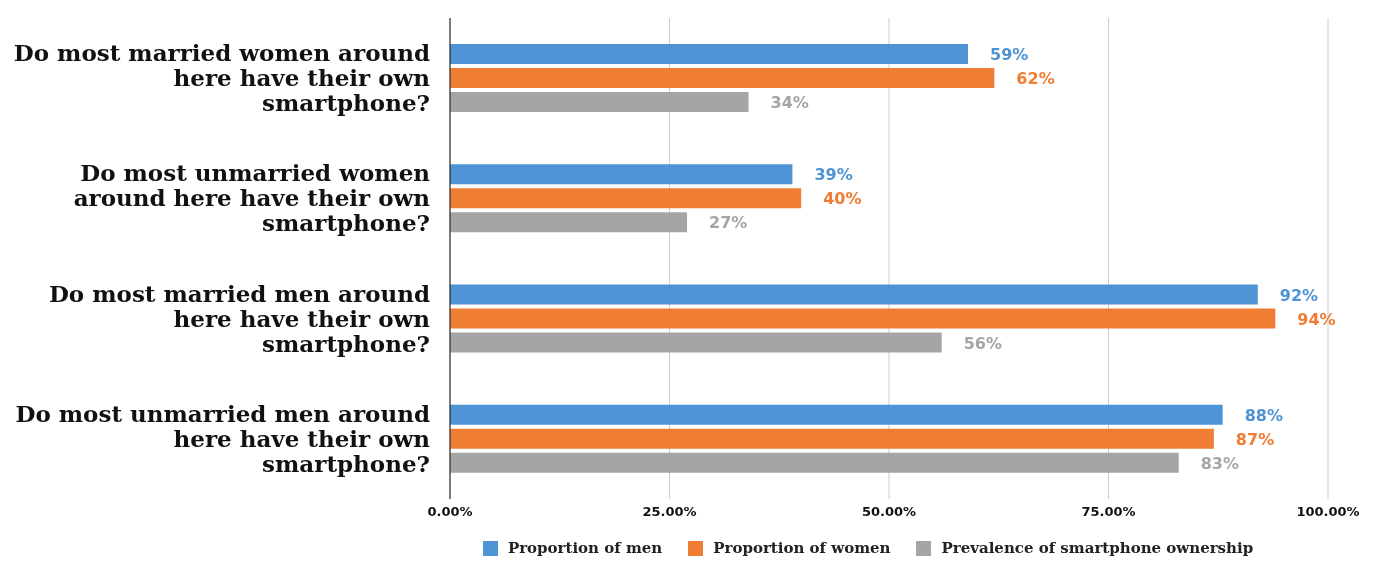 The image size is (1377, 565). Describe the element at coordinates (584, 548) in the screenshot. I see `legend-label: Proportion of men` at that location.